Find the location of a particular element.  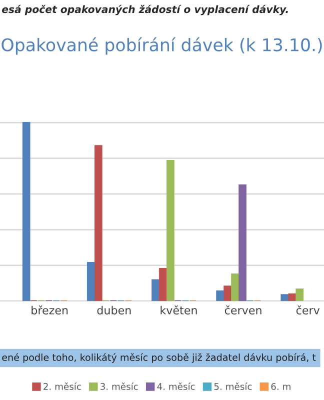

x-tick-label: březen is located at coordinates (50, 309).